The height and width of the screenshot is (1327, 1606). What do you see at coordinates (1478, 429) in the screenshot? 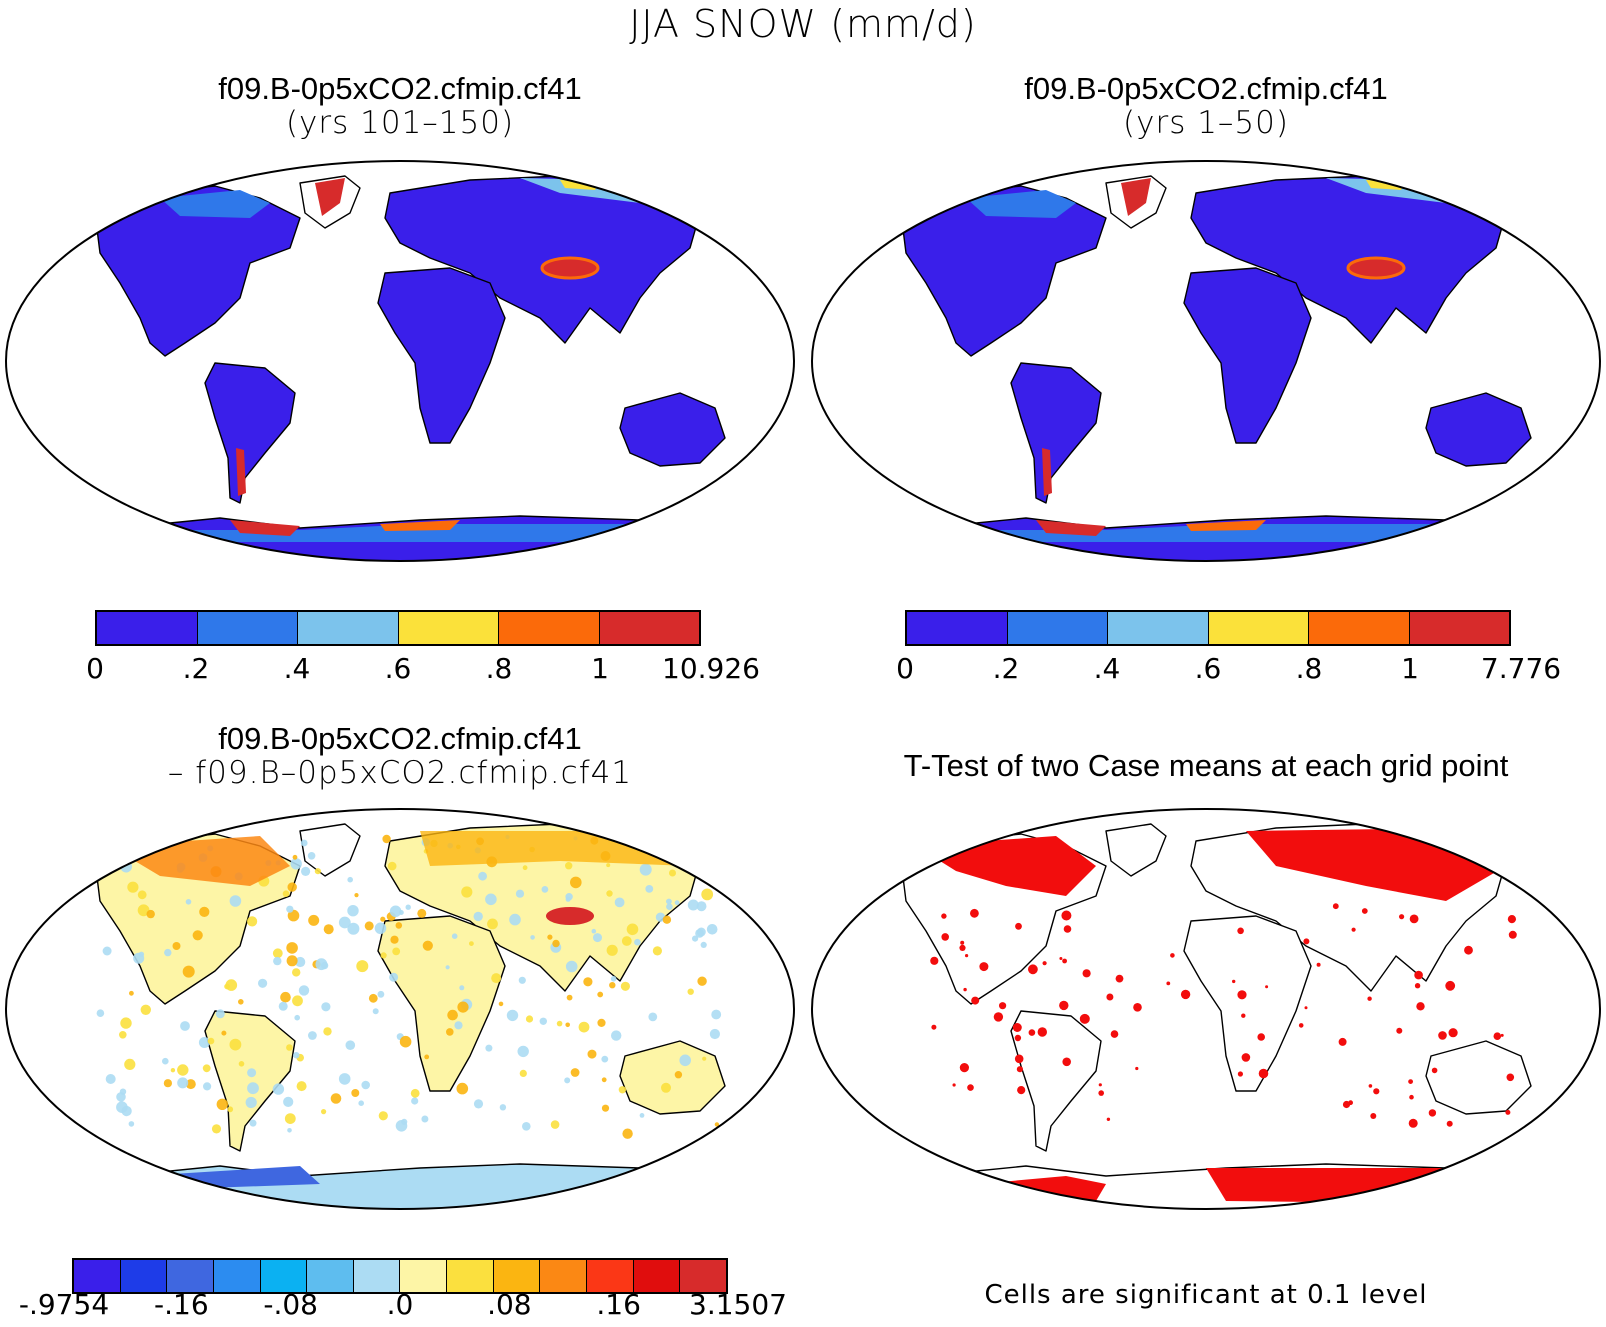
I see `map-case2-field-australia` at bounding box center [1478, 429].